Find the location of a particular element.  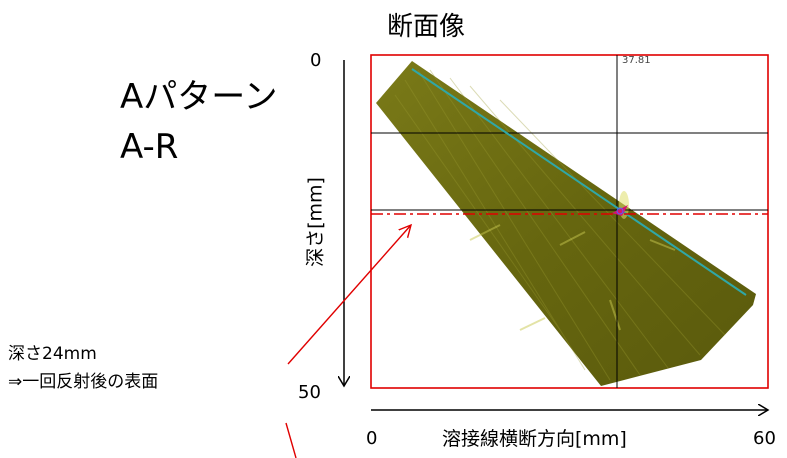

annotation-arrow is located at coordinates (349, 295).